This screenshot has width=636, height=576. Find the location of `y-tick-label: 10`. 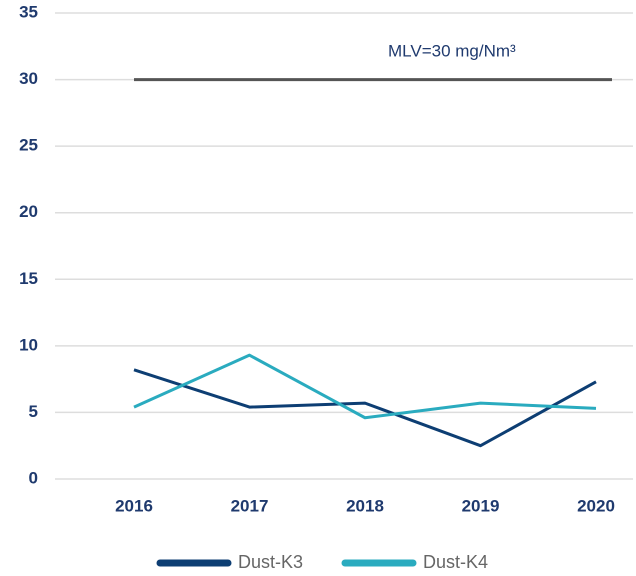

y-tick-label: 10 is located at coordinates (28, 344).